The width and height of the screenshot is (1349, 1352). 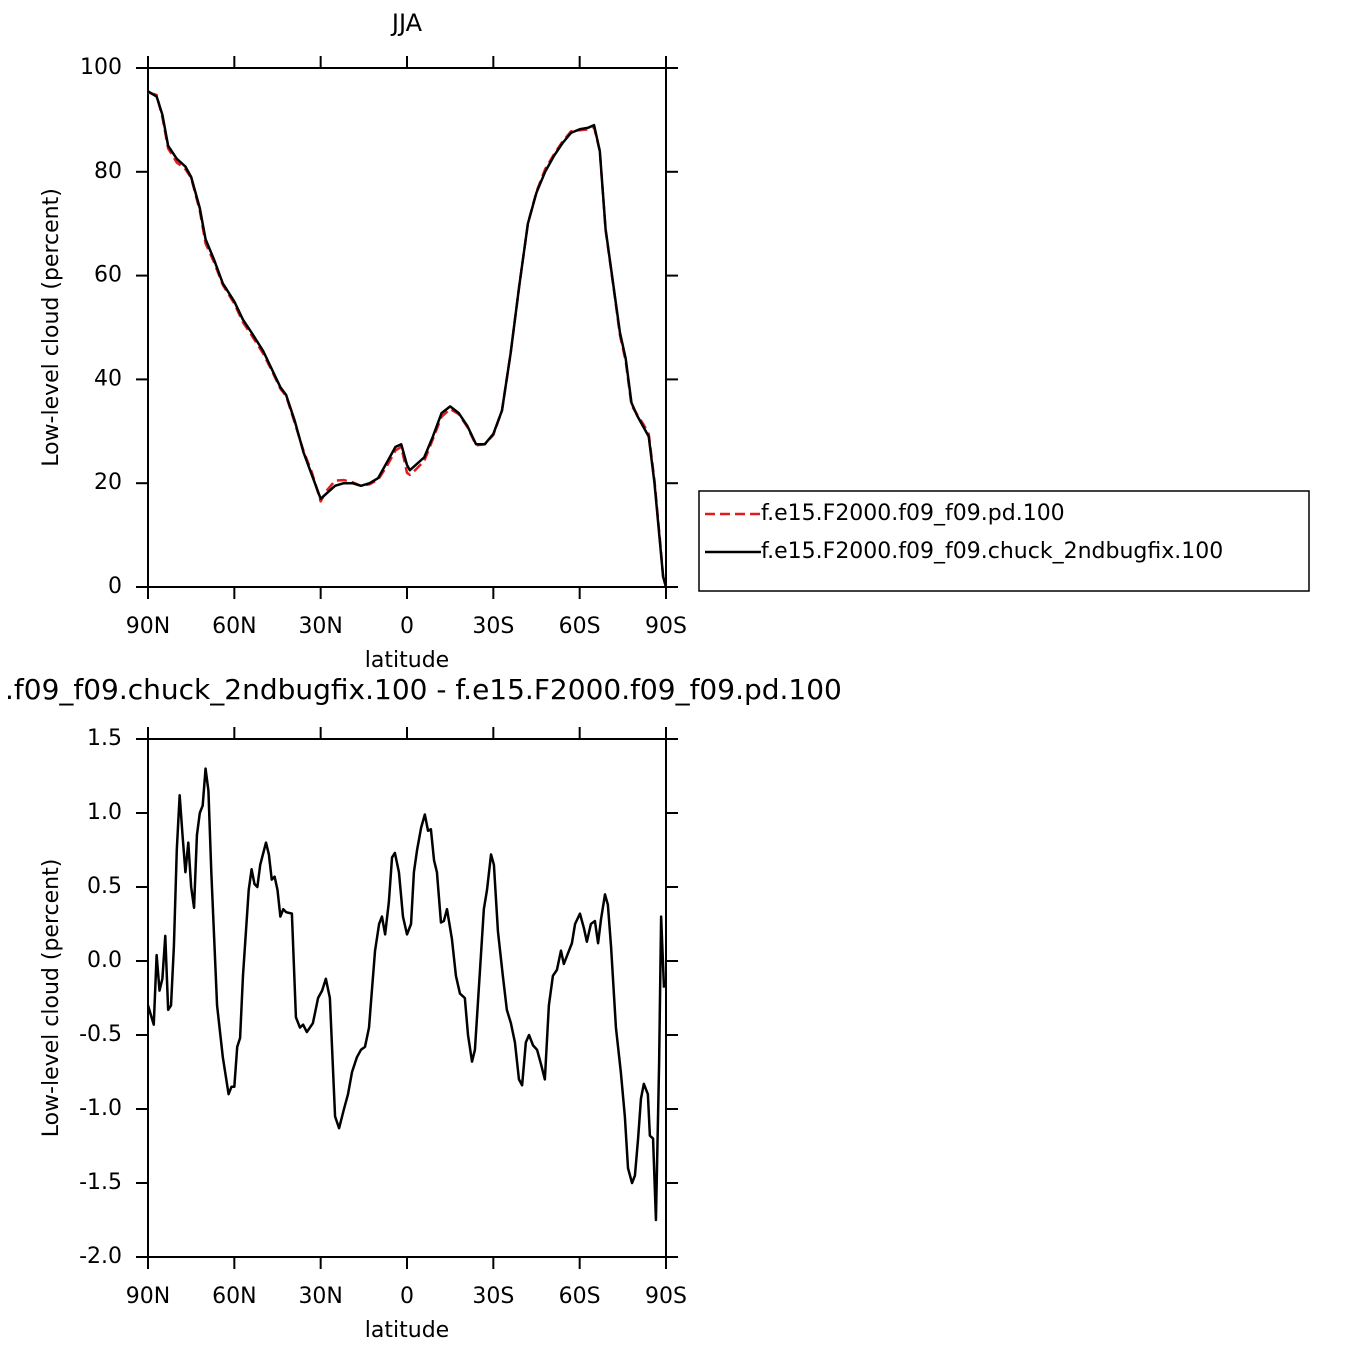 What do you see at coordinates (100, 1256) in the screenshot?
I see `y-tick-label: -2.0` at bounding box center [100, 1256].